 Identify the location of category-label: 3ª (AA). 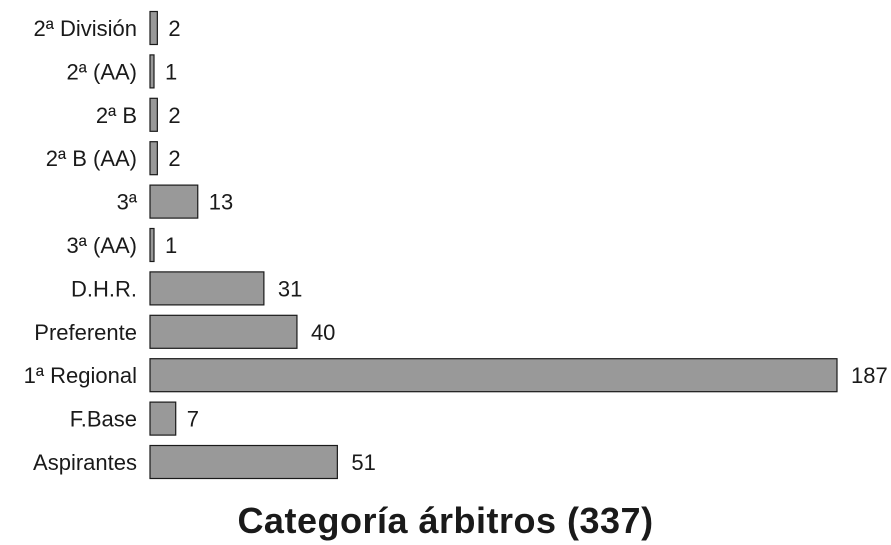
(102, 245).